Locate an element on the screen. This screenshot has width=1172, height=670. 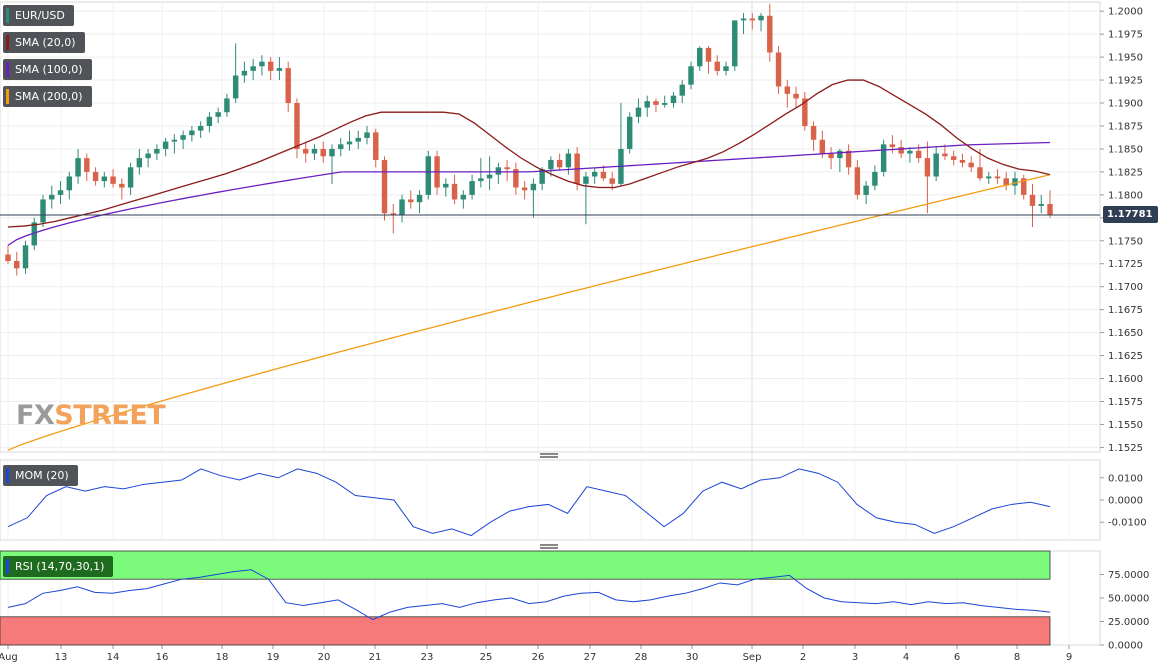
y-tick-label: 1.1825 is located at coordinates (1125, 172).